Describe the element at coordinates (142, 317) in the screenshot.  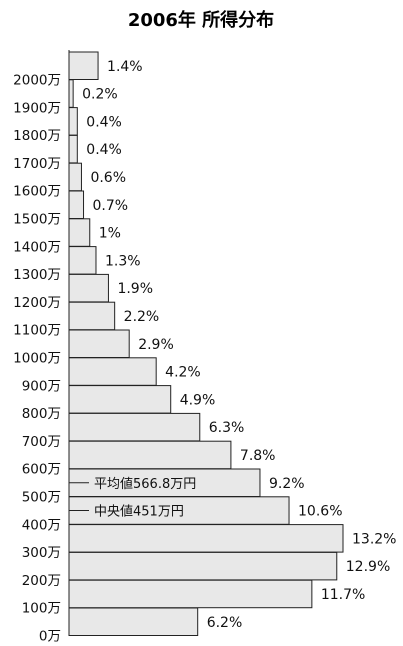
I see `value-label-9: 2.2%` at that location.